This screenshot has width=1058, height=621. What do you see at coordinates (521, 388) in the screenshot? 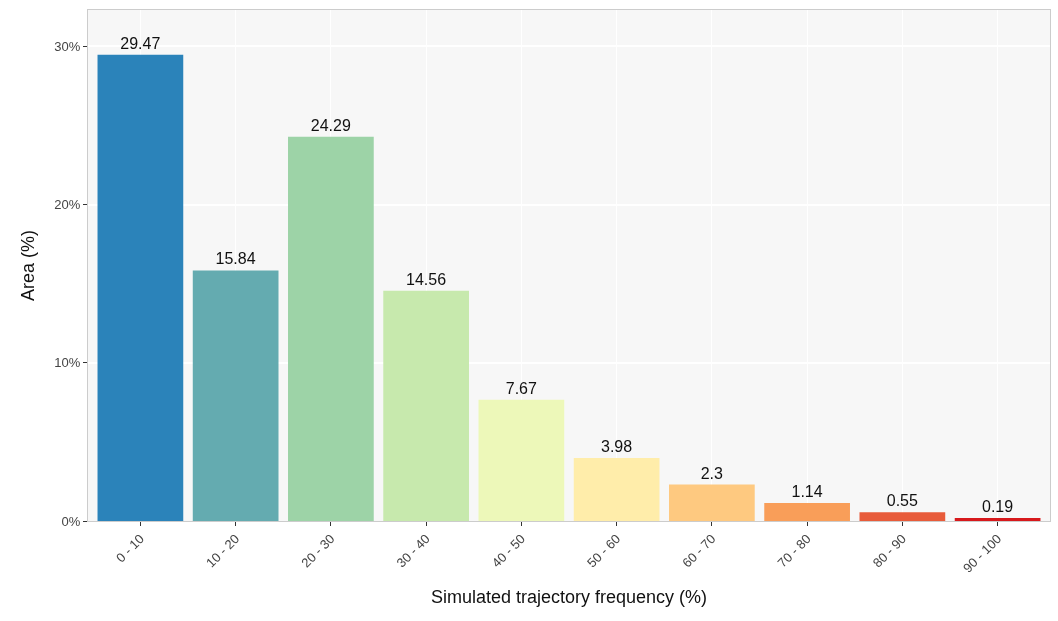
I see `data-label: 7.67` at bounding box center [521, 388].